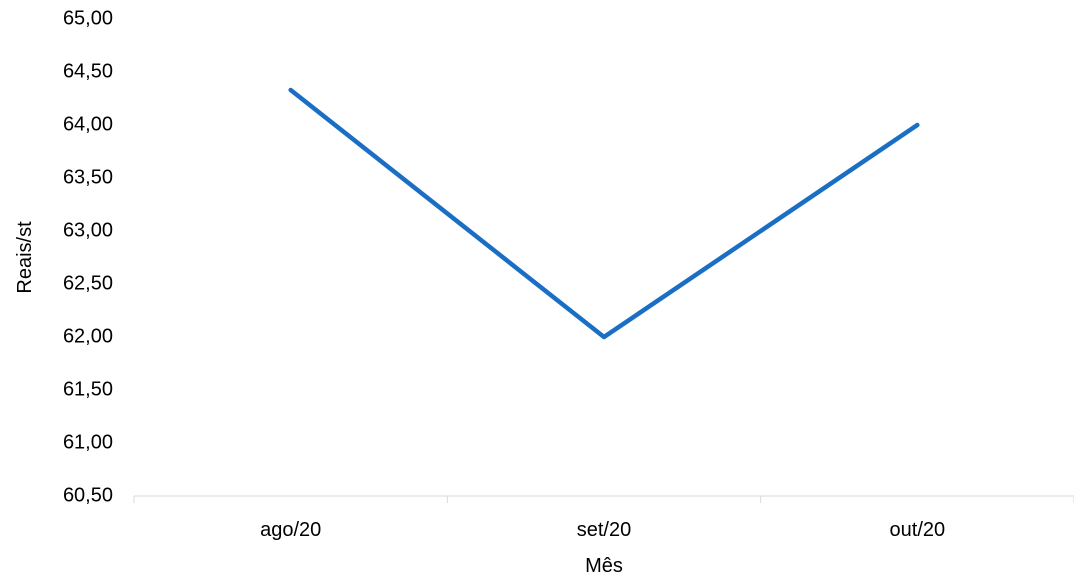 The height and width of the screenshot is (582, 1074). I want to click on x-axis-title: Mês, so click(604, 566).